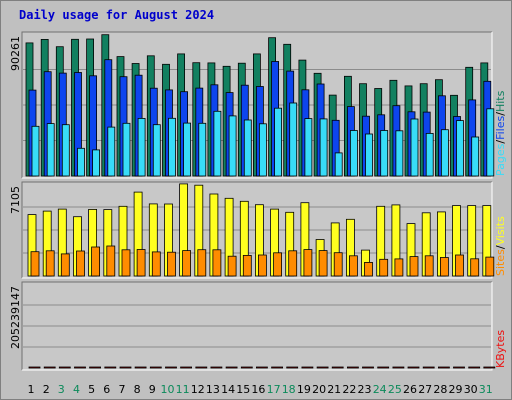 Image resolution: width=512 pixels, height=400 pixels. I want to click on x-tick-label-day-27: 27, so click(425, 389).